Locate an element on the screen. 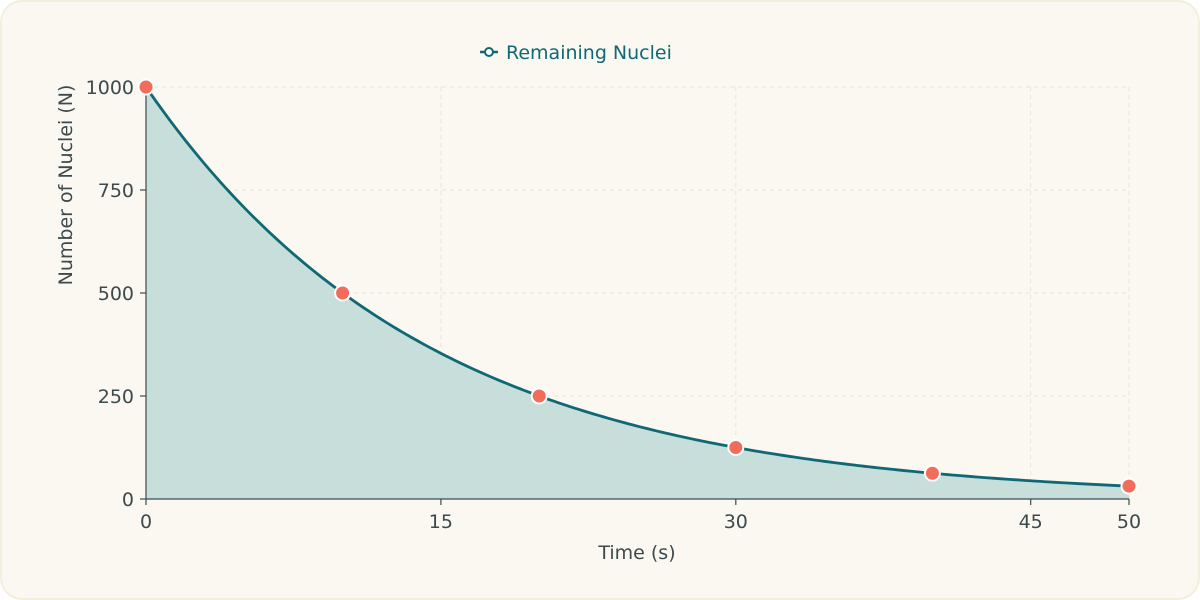  legend: Remaining Nuclei is located at coordinates (576, 53).